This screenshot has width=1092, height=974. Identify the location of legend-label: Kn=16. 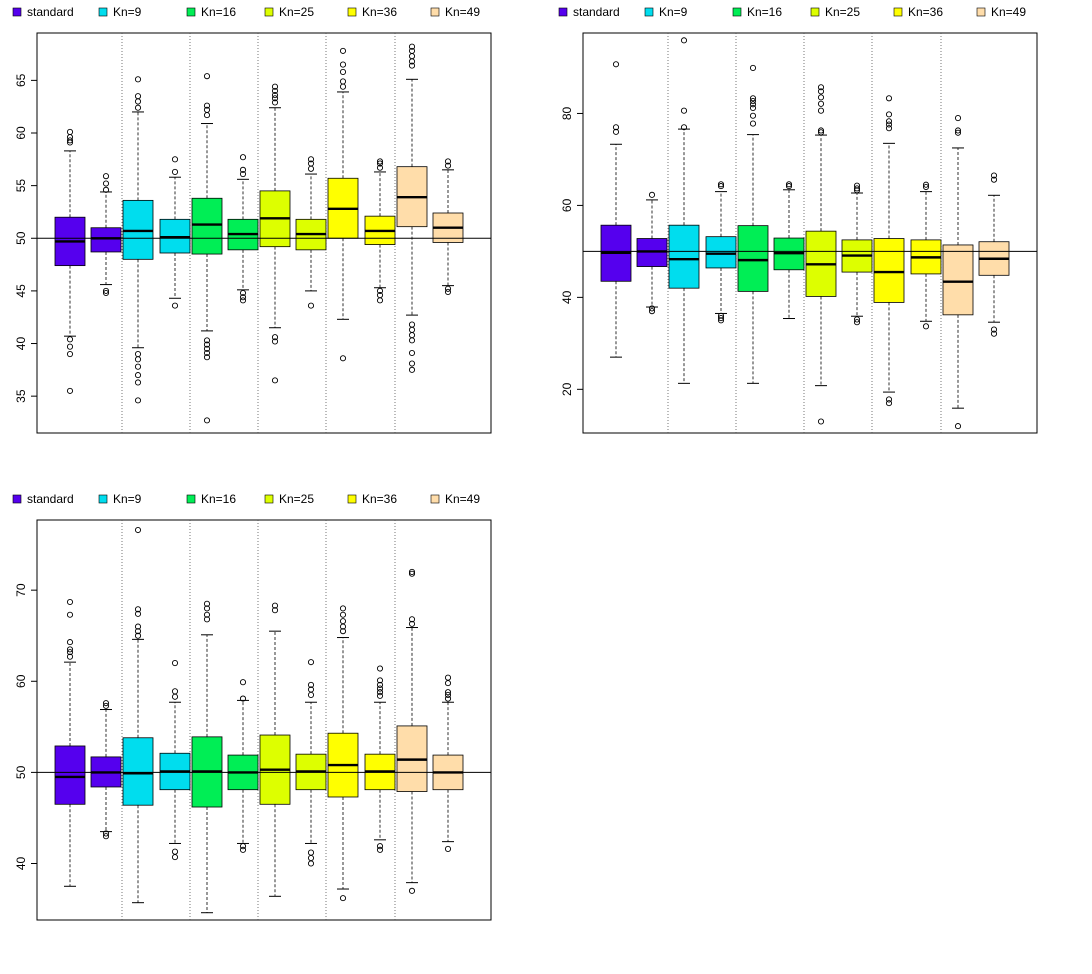
(218, 12).